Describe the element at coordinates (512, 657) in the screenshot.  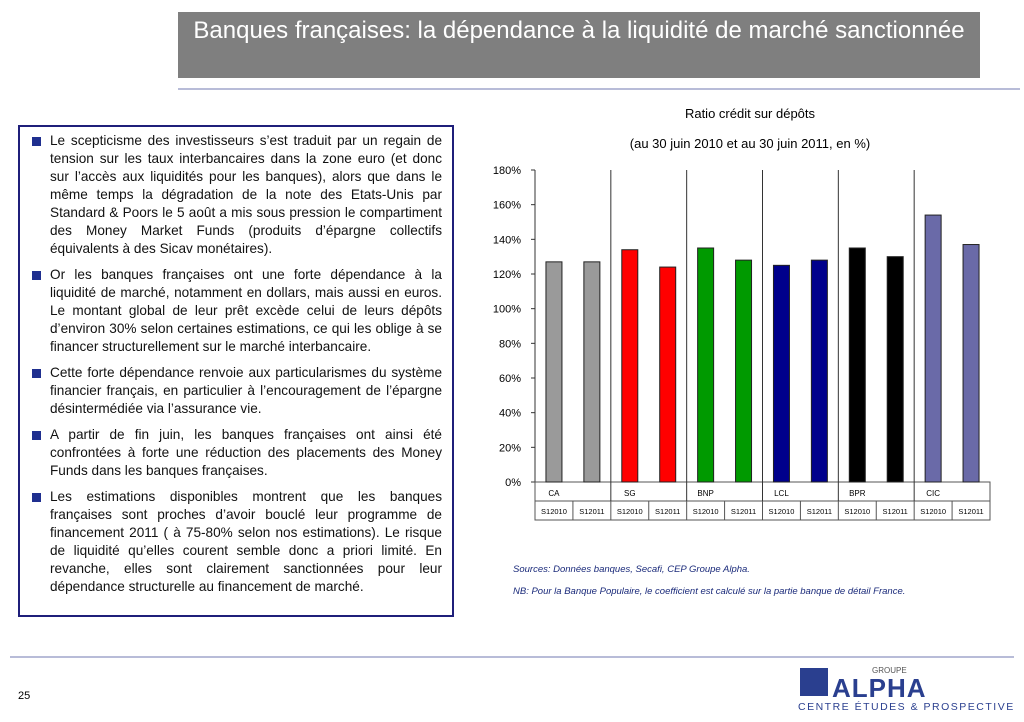
I see `footer-divider` at that location.